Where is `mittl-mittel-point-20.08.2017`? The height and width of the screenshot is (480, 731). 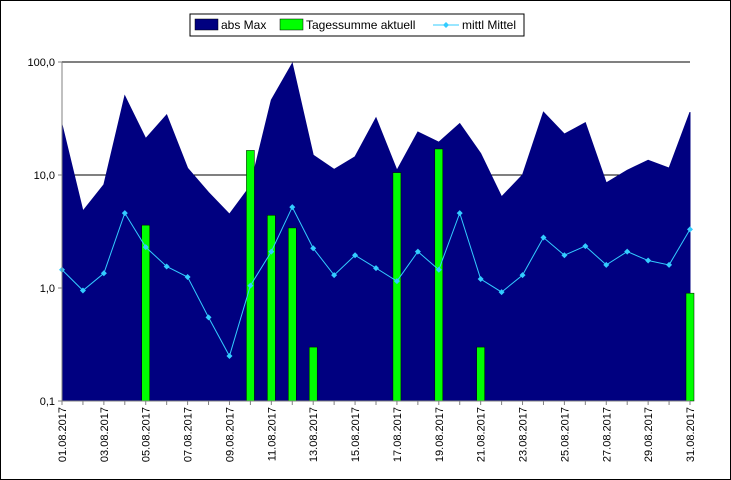 mittl-mittel-point-20.08.2017 is located at coordinates (459, 213).